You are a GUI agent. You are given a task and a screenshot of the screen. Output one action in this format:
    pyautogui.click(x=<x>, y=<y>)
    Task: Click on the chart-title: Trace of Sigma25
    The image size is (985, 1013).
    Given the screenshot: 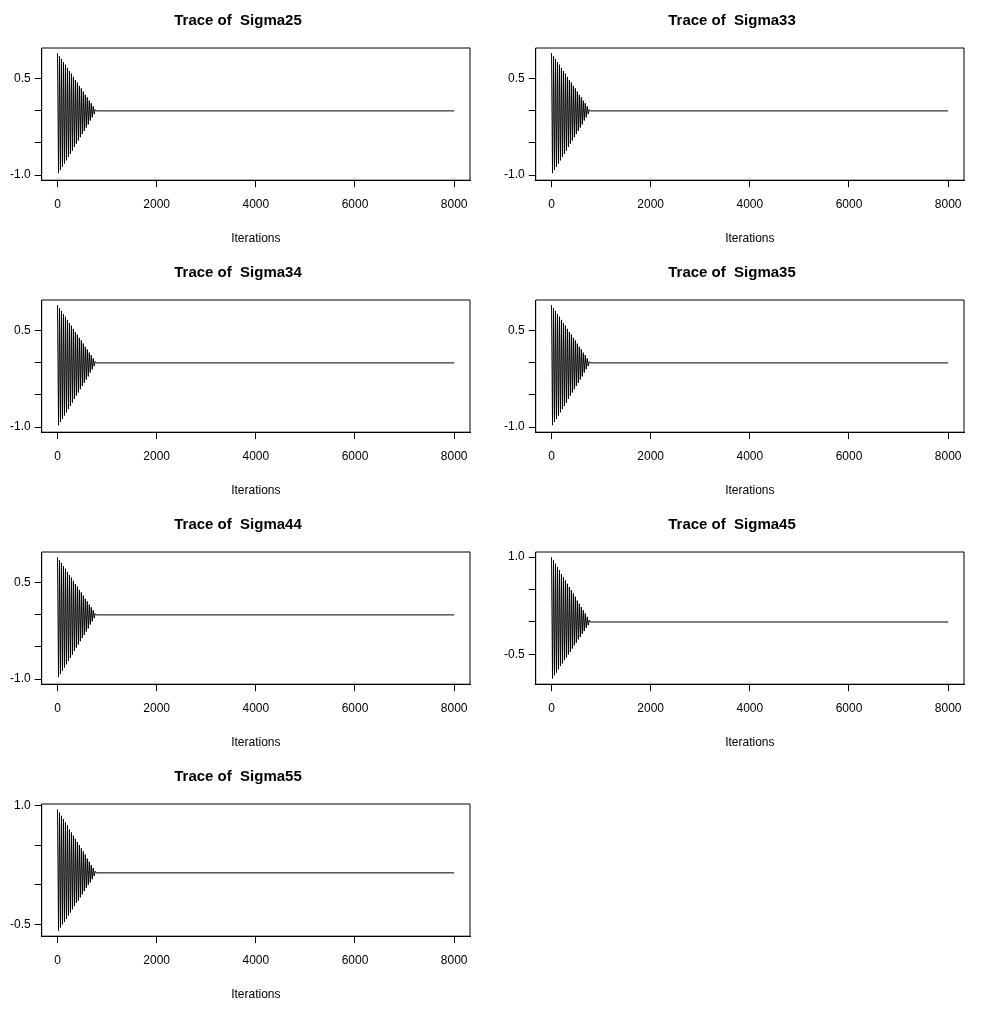 What is the action you would take?
    pyautogui.click(x=238, y=20)
    